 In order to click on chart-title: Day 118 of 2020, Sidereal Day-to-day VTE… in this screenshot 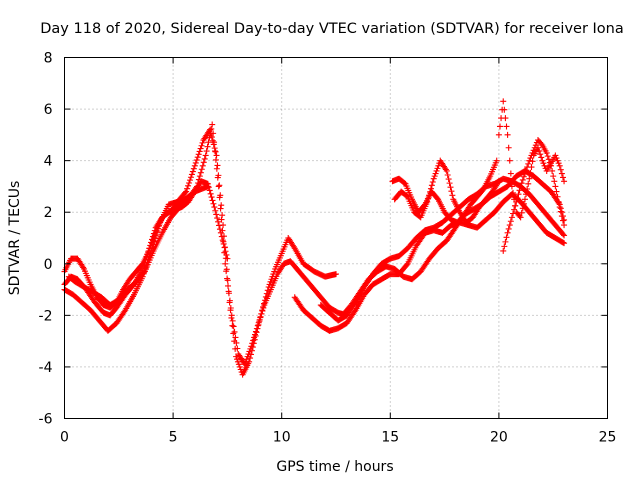, I will do `click(331, 29)`.